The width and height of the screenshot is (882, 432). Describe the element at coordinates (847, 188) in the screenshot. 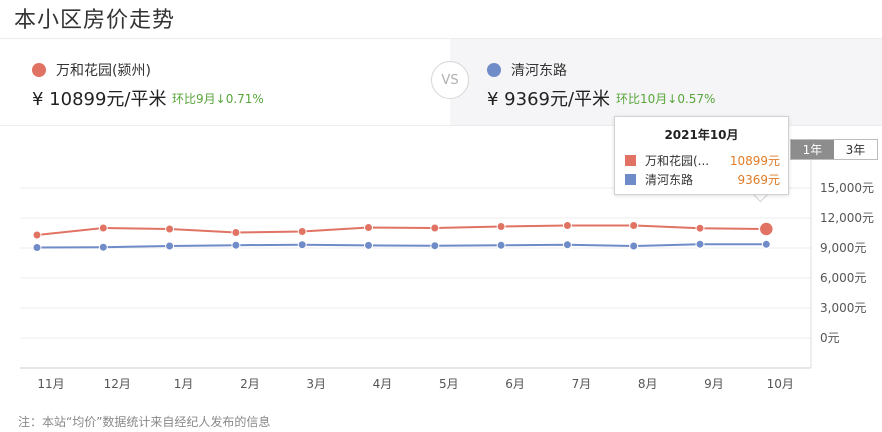

I see `y-tick-label: 15,000元` at that location.